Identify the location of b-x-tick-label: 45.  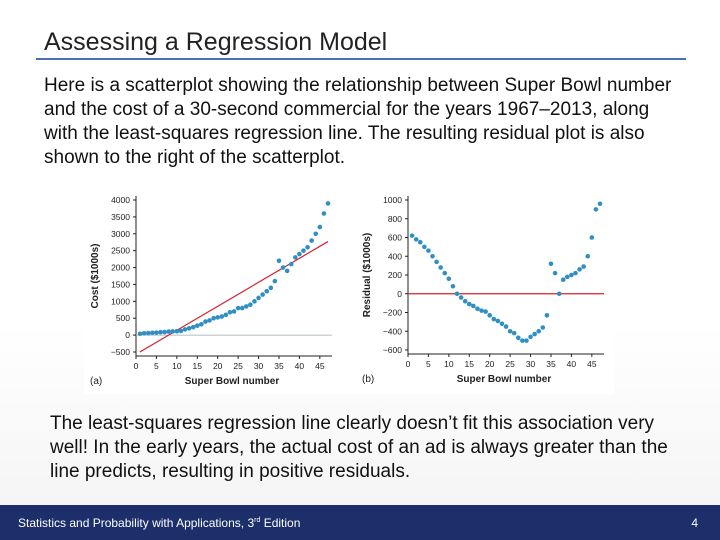
(592, 364).